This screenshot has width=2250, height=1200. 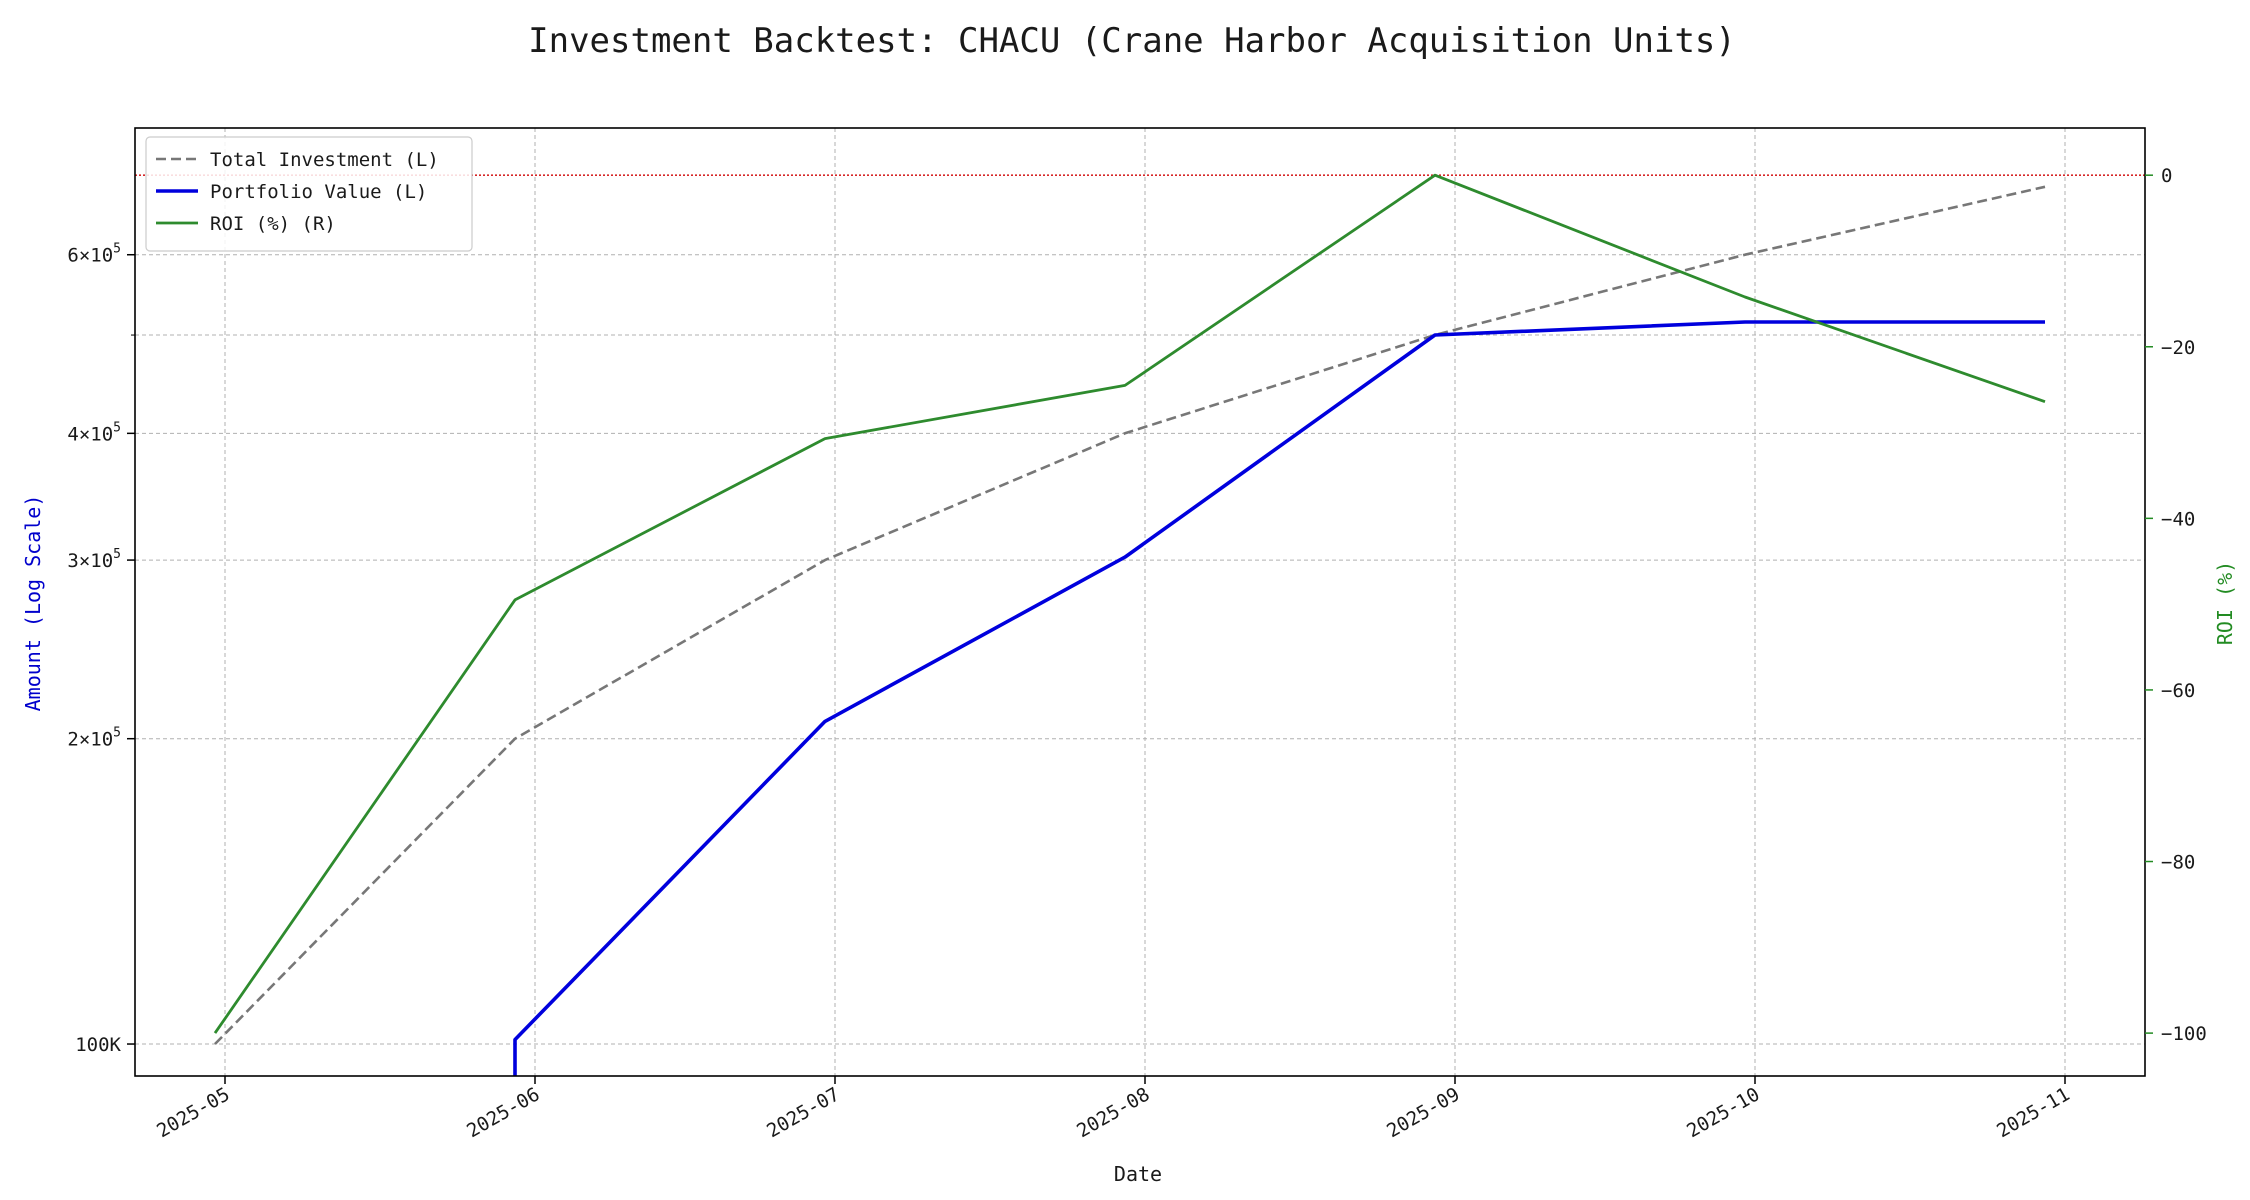 I want to click on x-tick-label: 2025-09, so click(x=1423, y=1112).